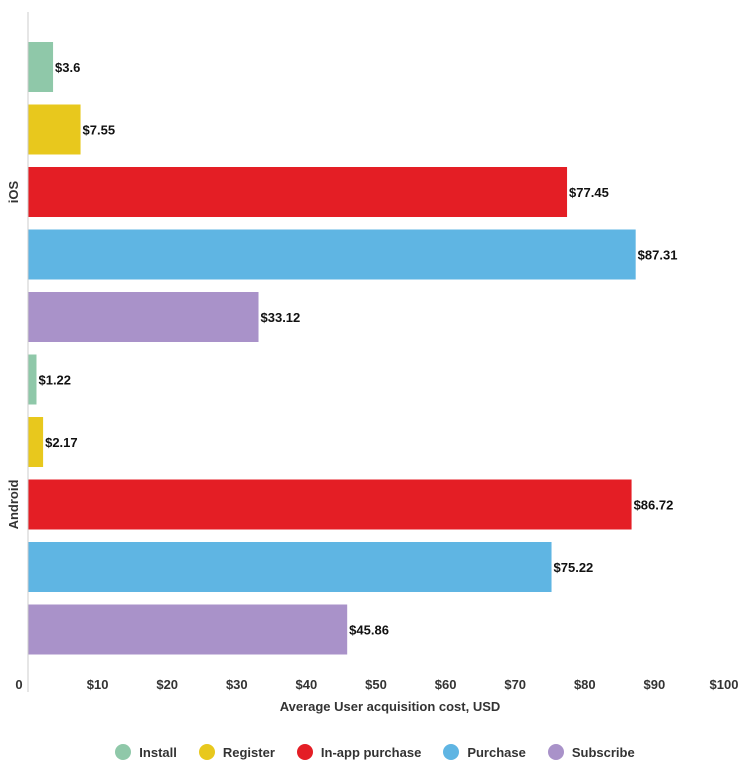 This screenshot has width=750, height=764. I want to click on x-tick-label: $20, so click(167, 684).